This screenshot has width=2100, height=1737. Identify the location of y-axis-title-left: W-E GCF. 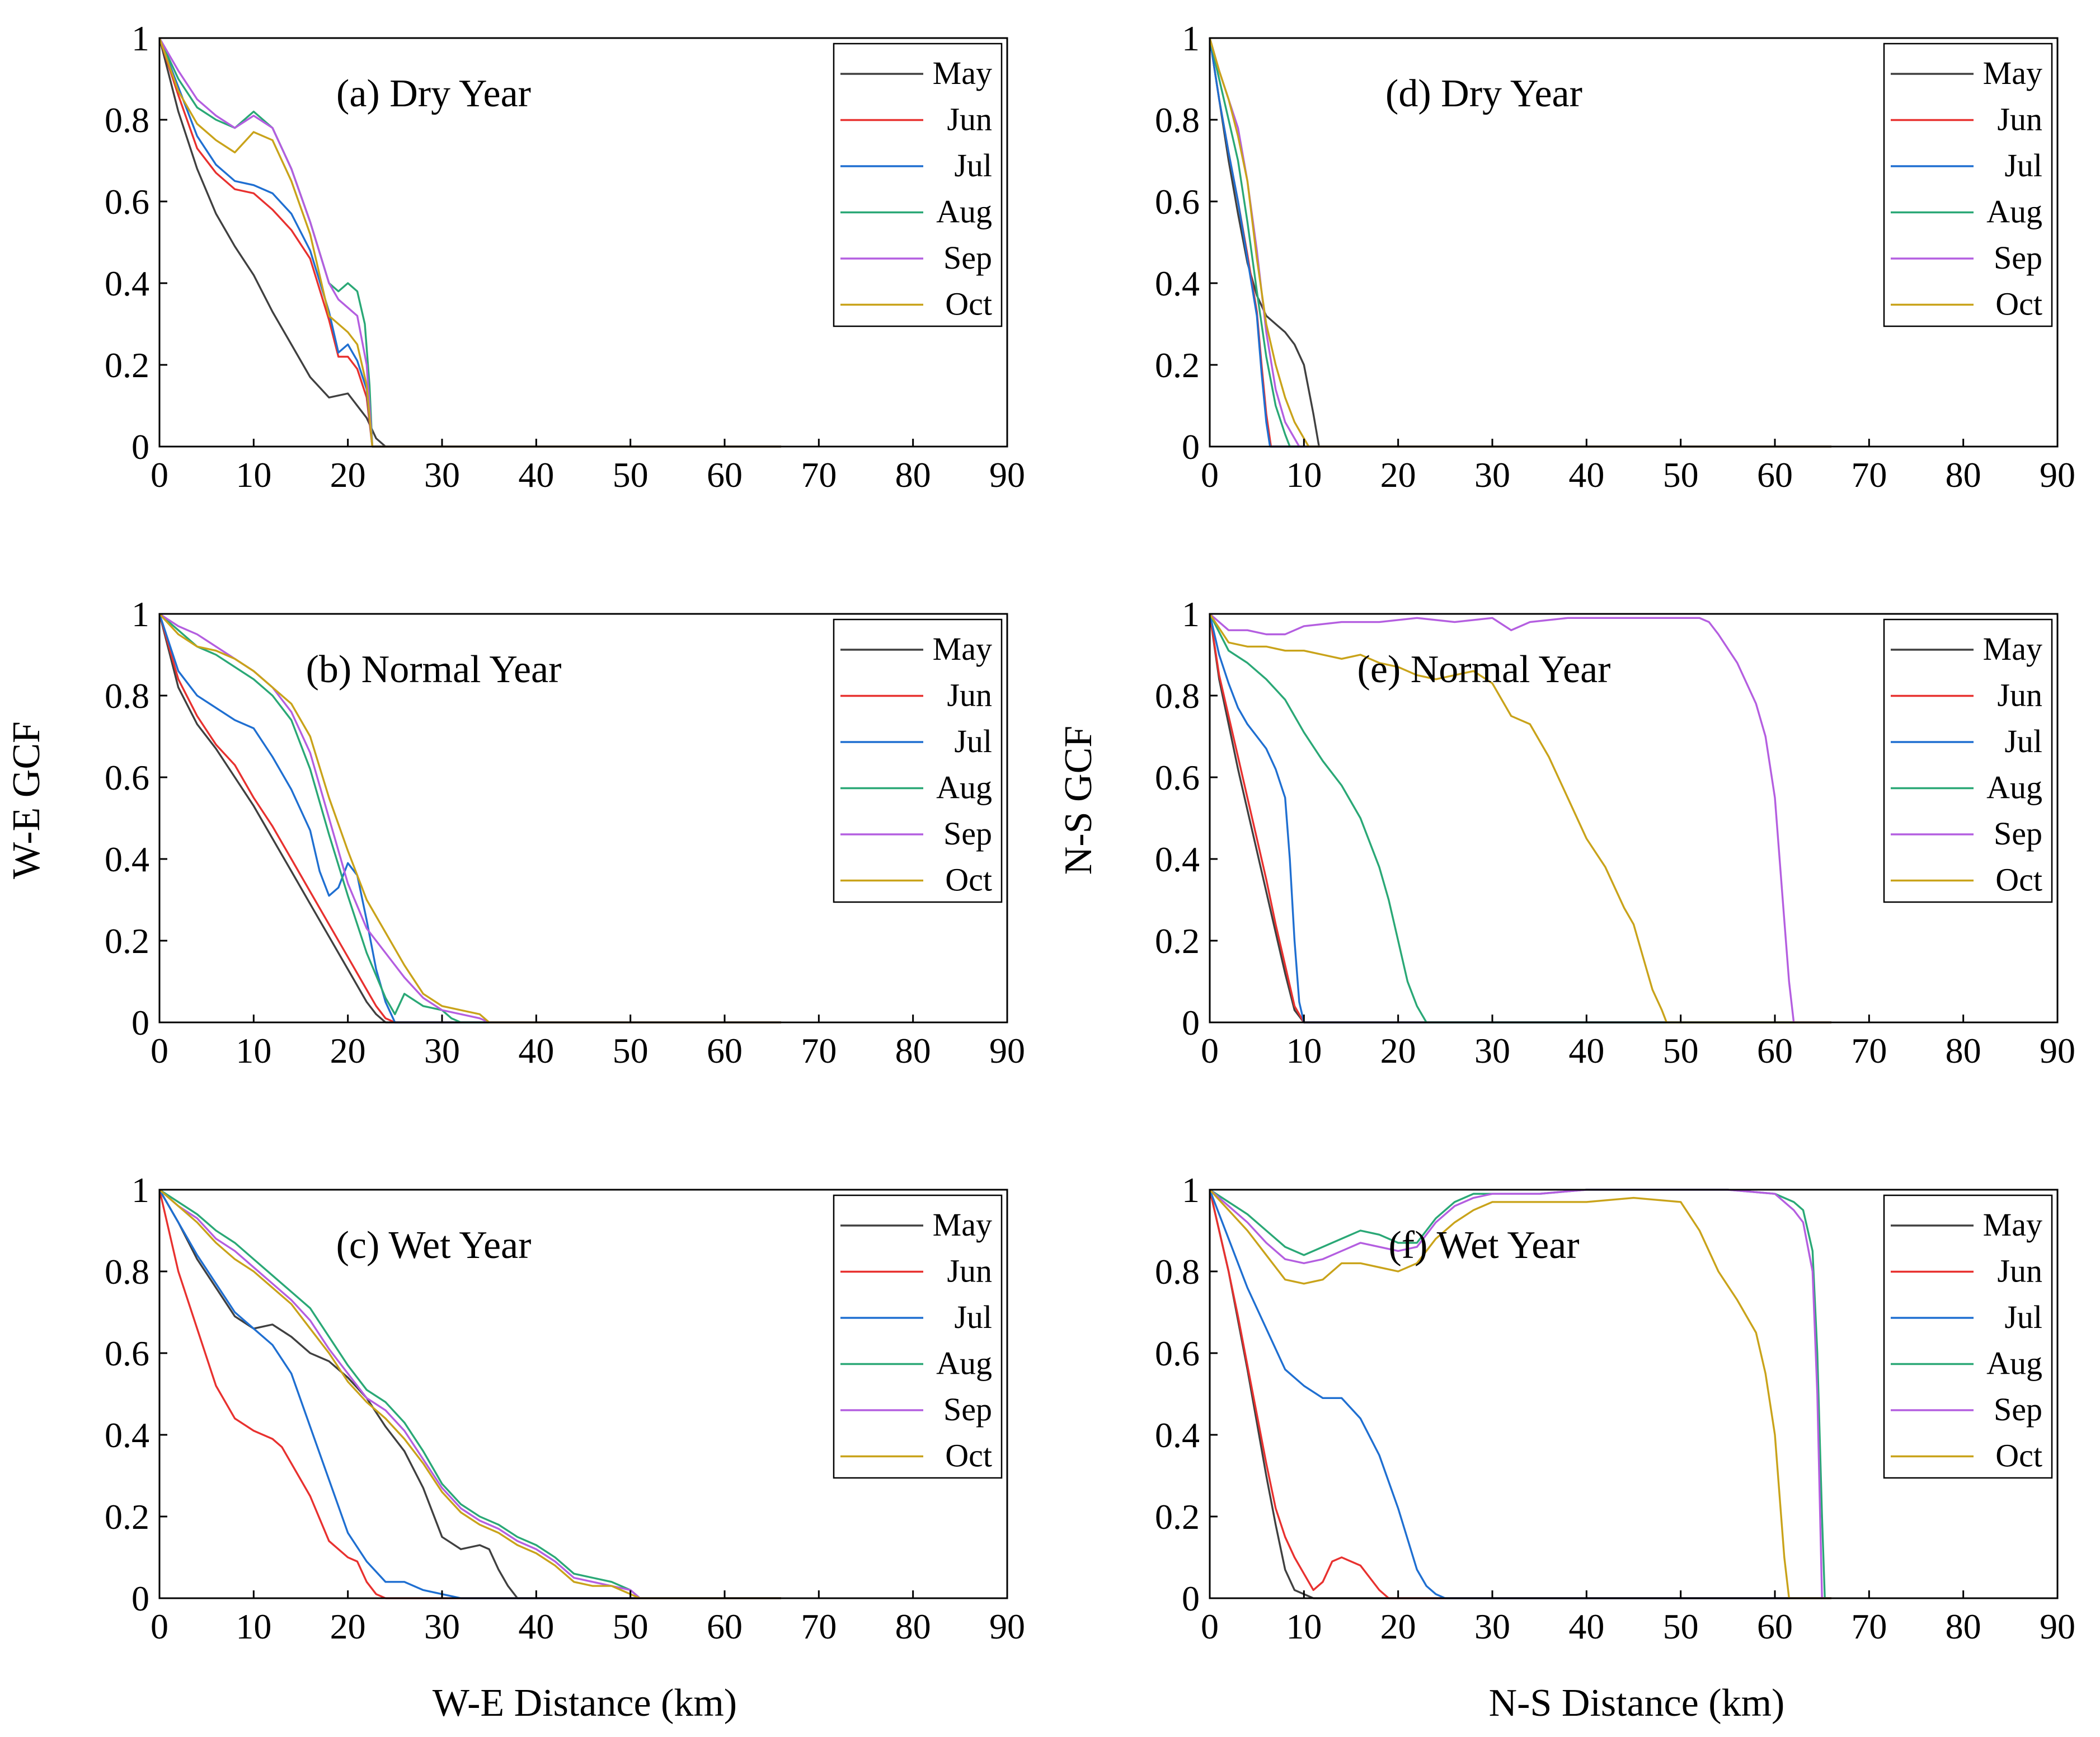
(26, 800).